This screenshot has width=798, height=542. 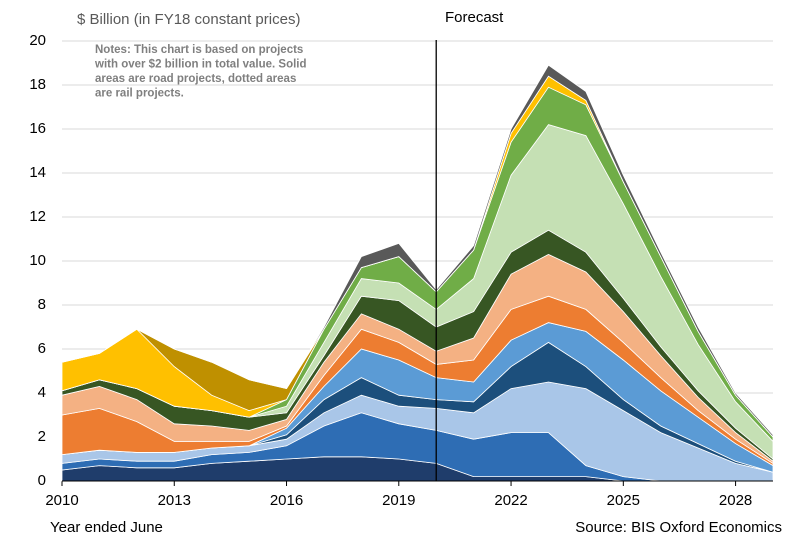 What do you see at coordinates (139, 94) in the screenshot?
I see `note: are rail projects.` at bounding box center [139, 94].